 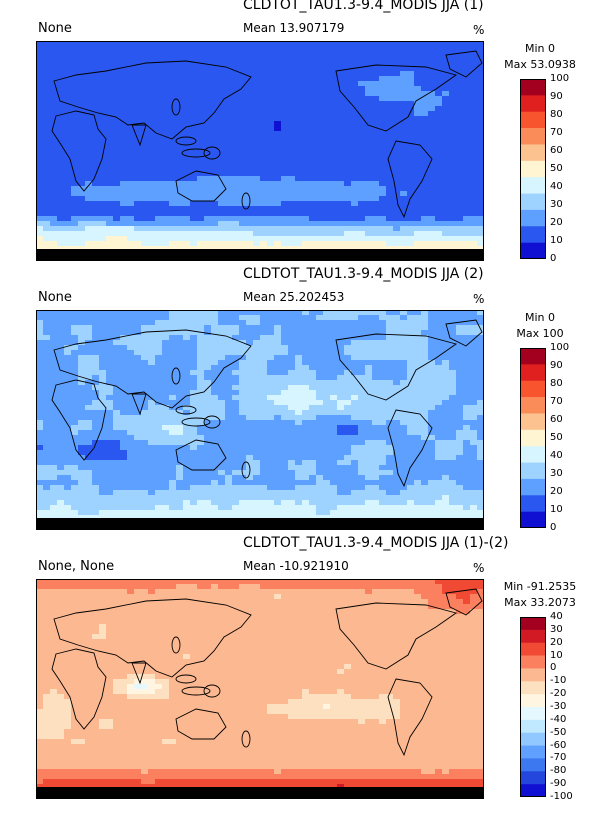 I want to click on colorbar-tick-label: -10, so click(x=558, y=681).